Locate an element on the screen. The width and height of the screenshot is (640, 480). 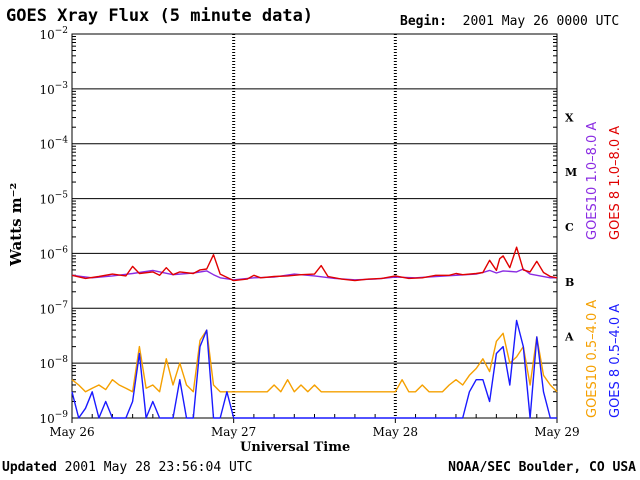
updated-value: 2001 May 28 23:56:04 UTC is located at coordinates (158, 467).